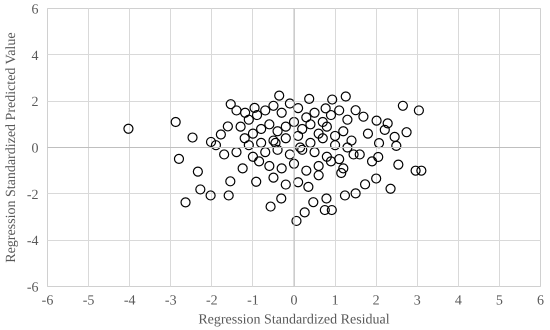  I want to click on y-tick-label: 0, so click(35, 149).